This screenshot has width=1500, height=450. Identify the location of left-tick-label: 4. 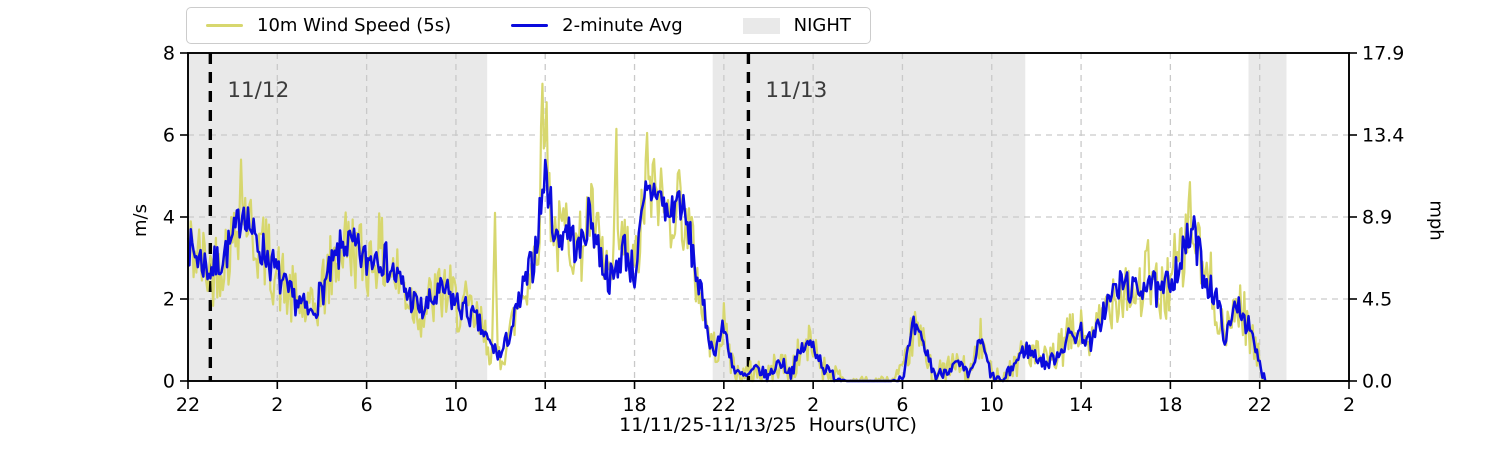
(169, 218).